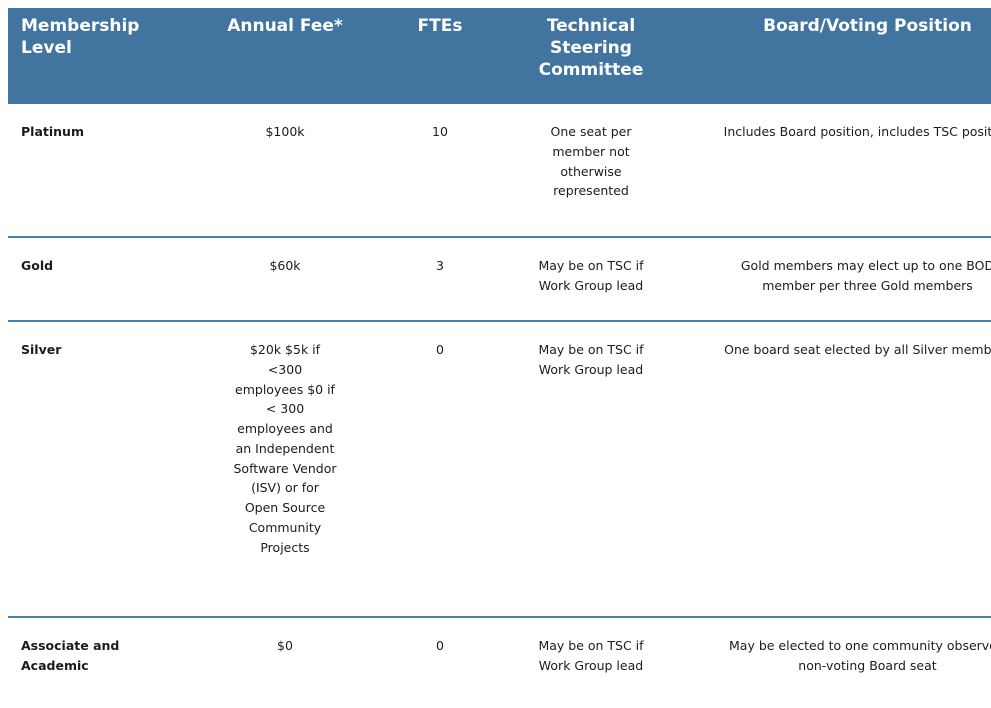 The height and width of the screenshot is (708, 991). What do you see at coordinates (101, 279) in the screenshot?
I see `cell-membership-level: Gold` at bounding box center [101, 279].